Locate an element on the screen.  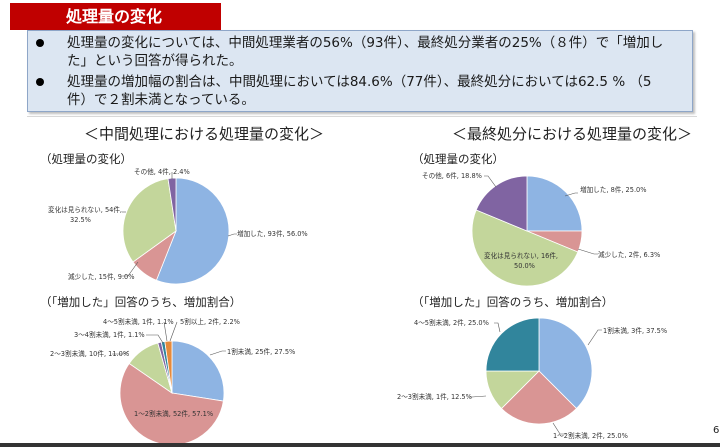
page-title: 処理量の変化 is located at coordinates (115, 16).